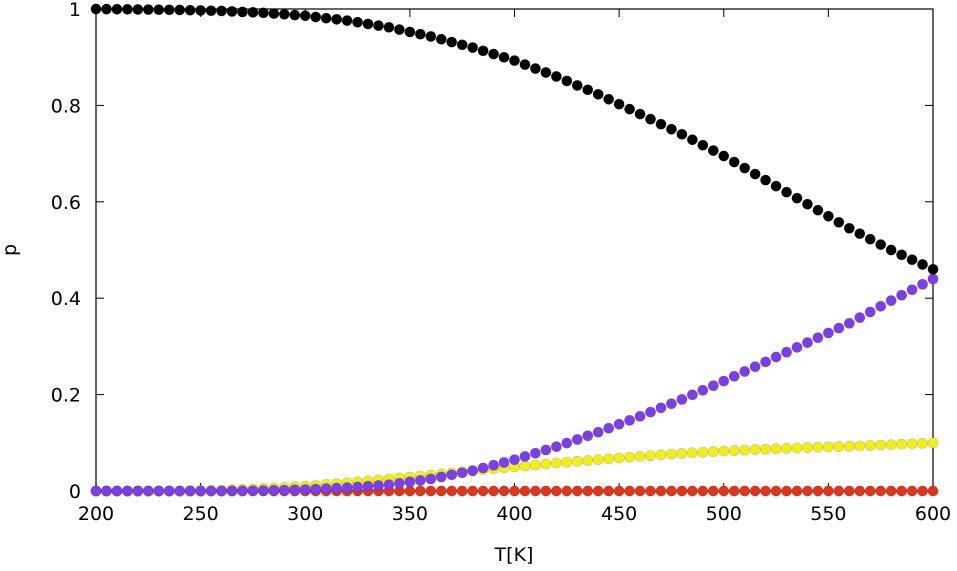  I want to click on x-tick-label: 200, so click(96, 514).